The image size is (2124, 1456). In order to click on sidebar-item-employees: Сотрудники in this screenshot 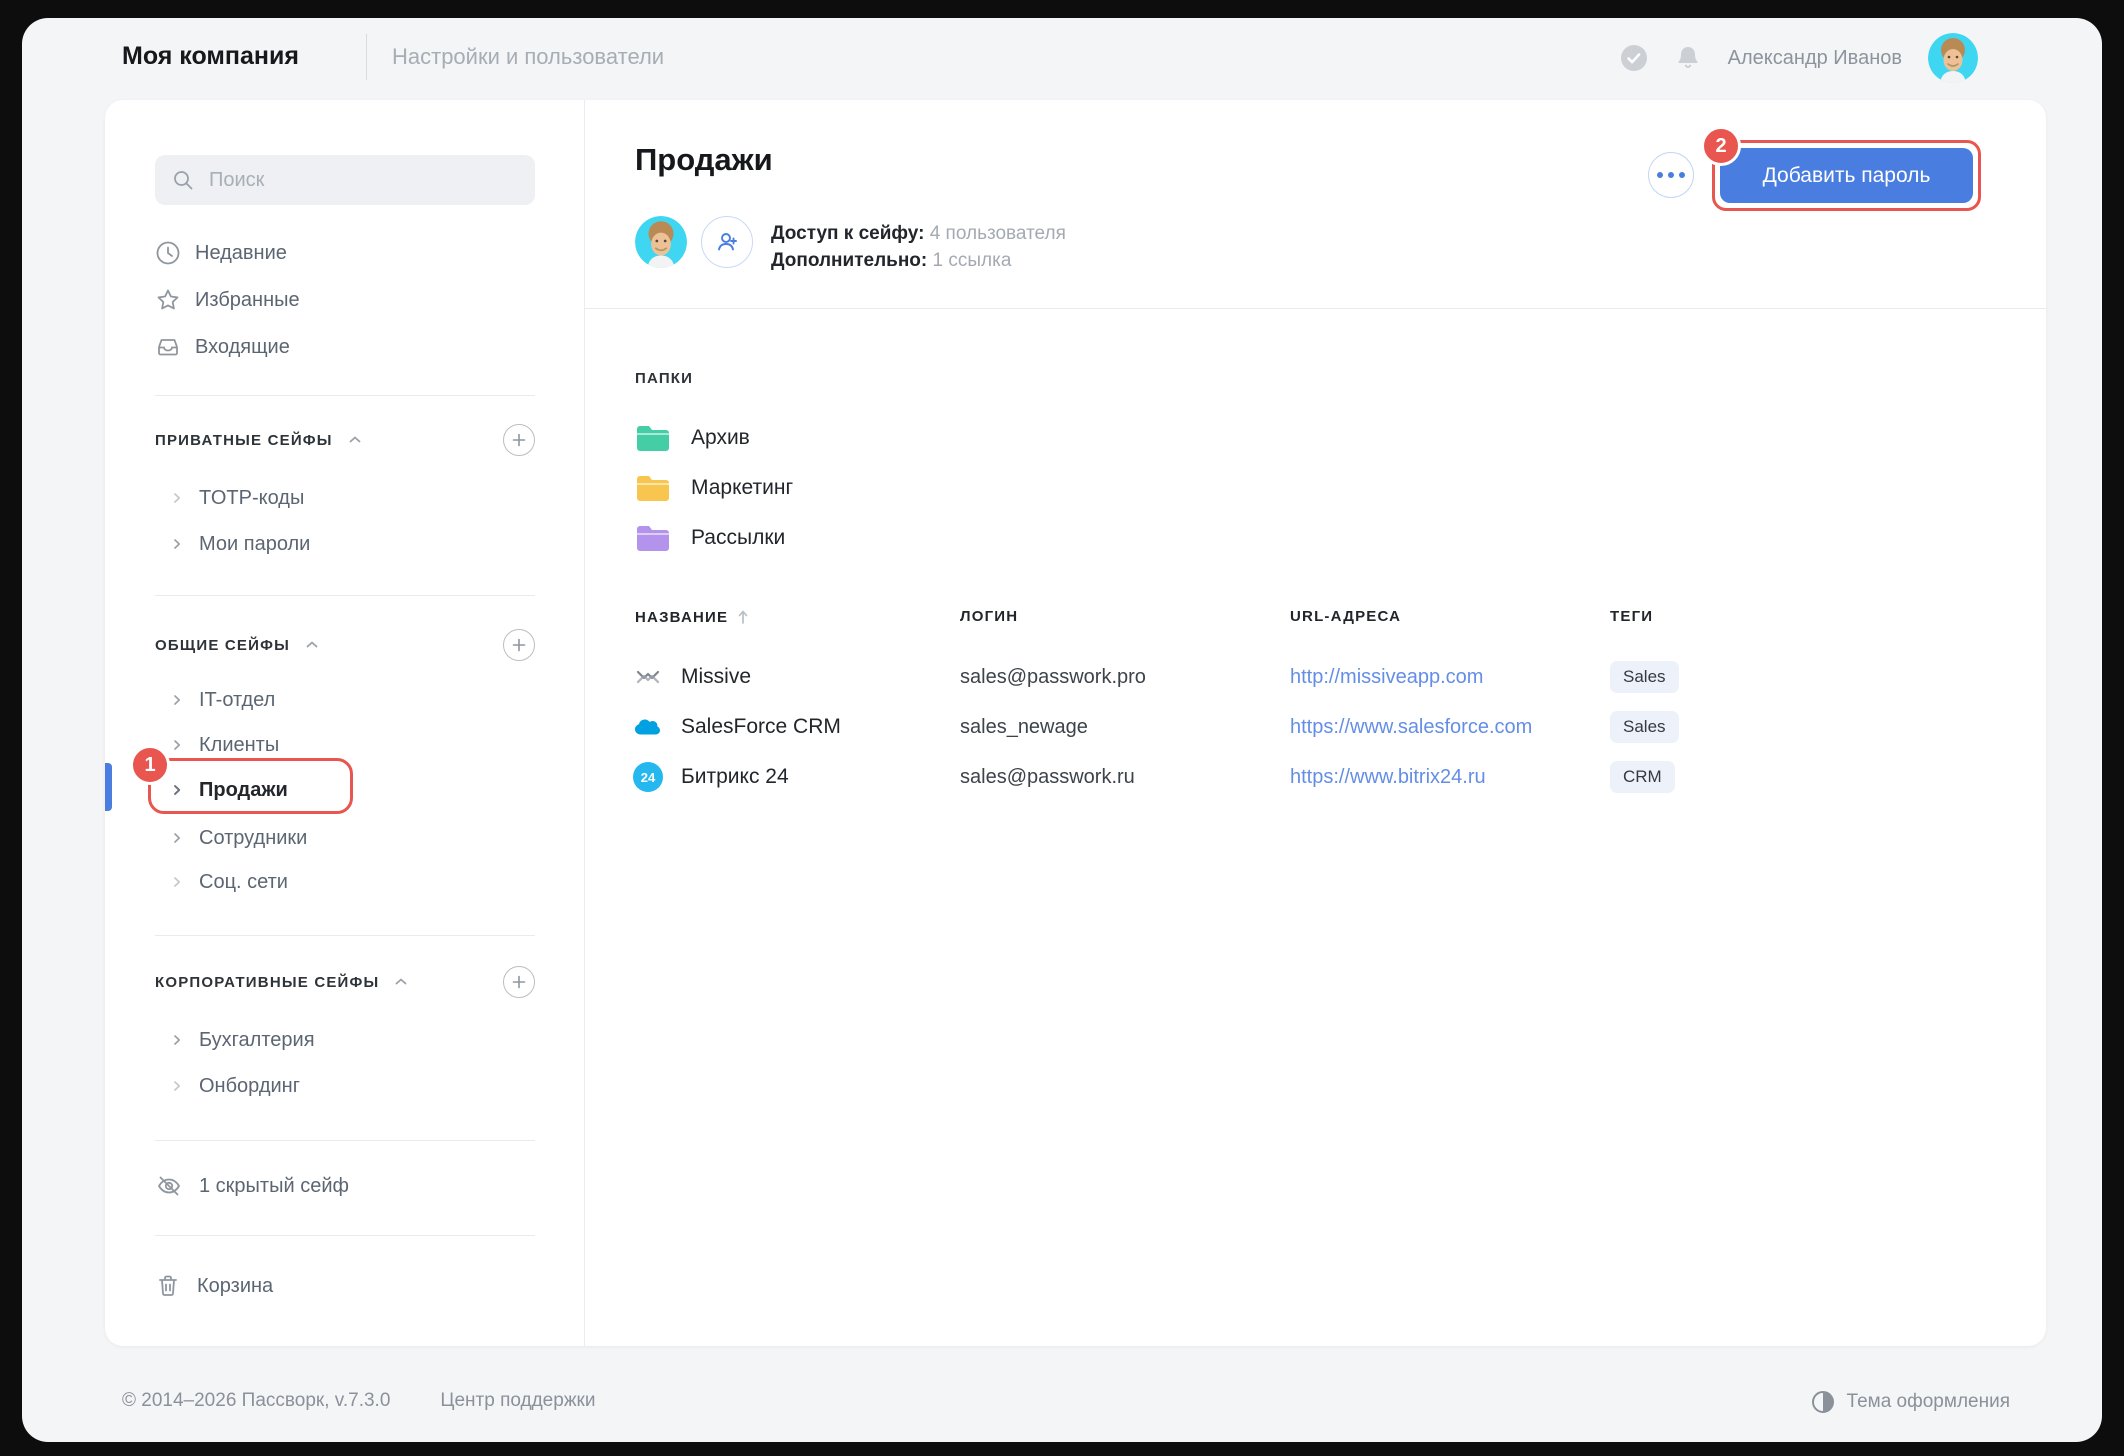, I will do `click(345, 838)`.